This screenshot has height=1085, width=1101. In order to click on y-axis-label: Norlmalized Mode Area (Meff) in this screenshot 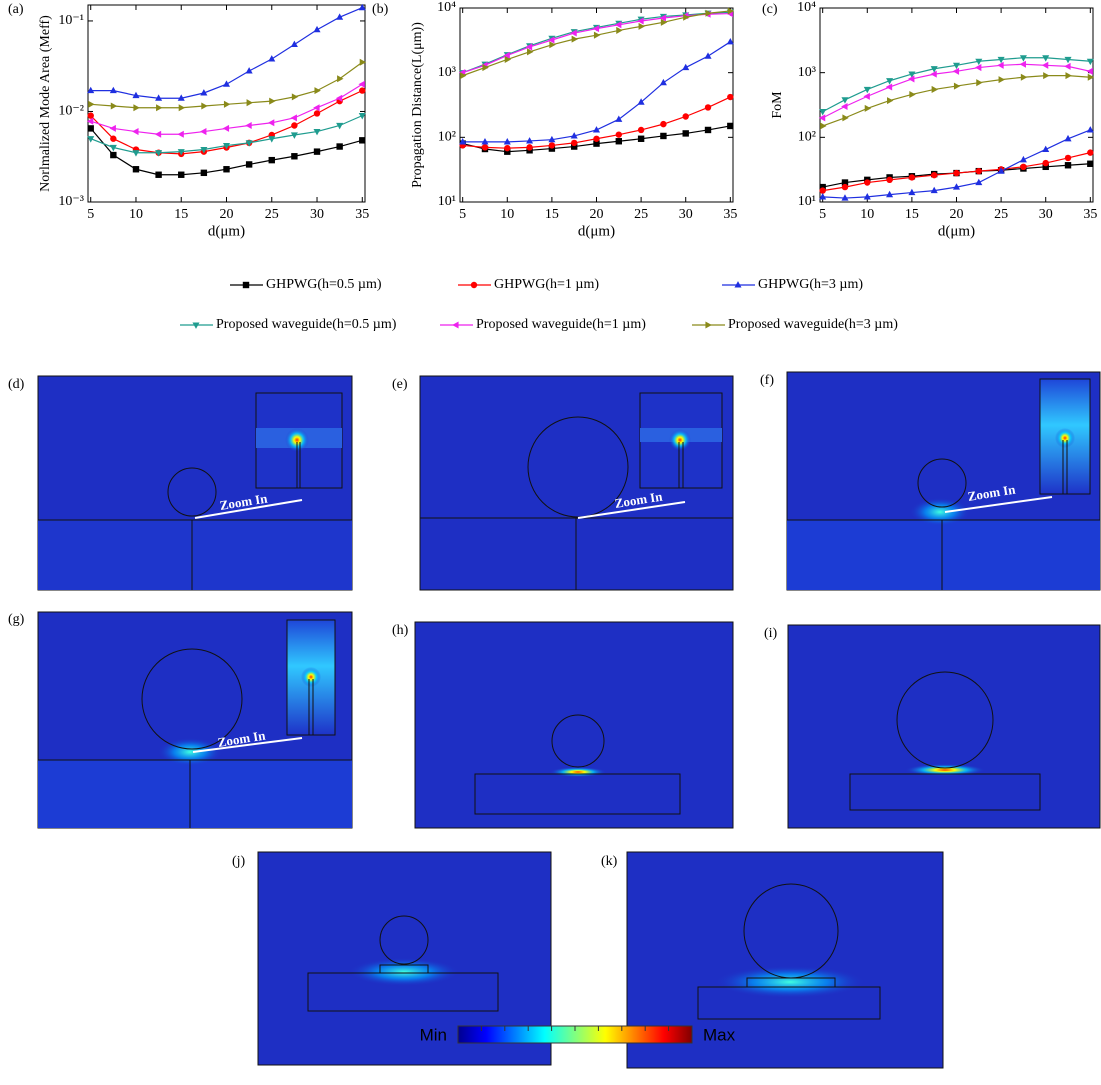, I will do `click(45, 103)`.